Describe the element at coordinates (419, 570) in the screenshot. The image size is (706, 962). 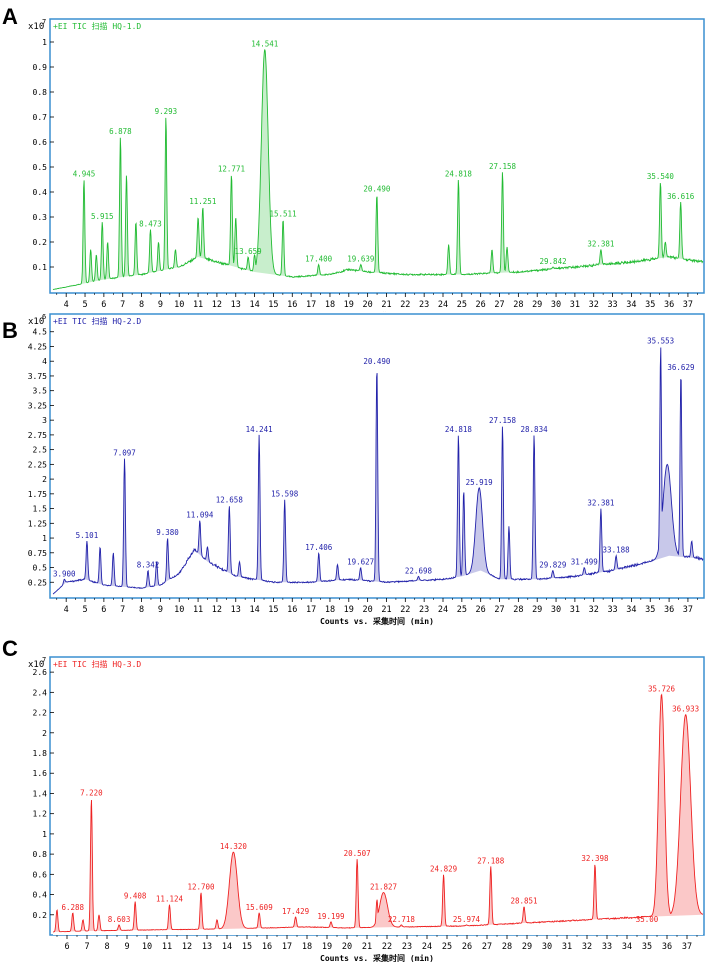
I see `peak-label: 22.698` at that location.